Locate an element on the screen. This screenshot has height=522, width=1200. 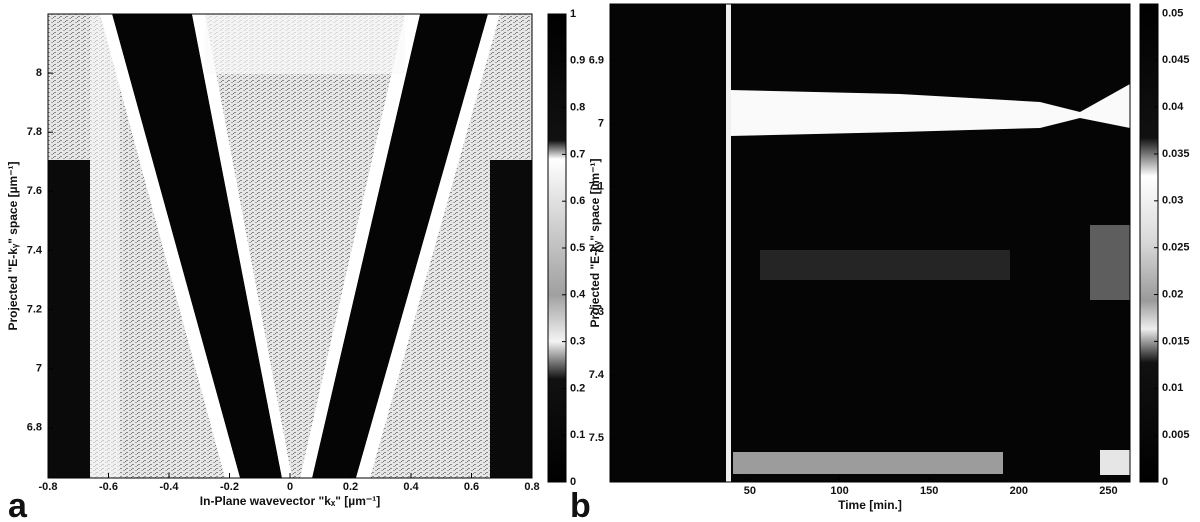
x-tick-label: -0.2 is located at coordinates (229, 487).